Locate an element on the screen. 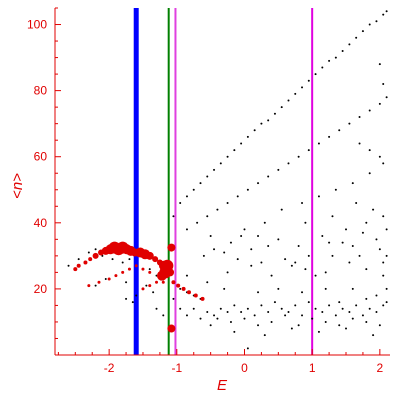 This screenshot has width=400, height=400. y-tick-label: 20 is located at coordinates (41, 289).